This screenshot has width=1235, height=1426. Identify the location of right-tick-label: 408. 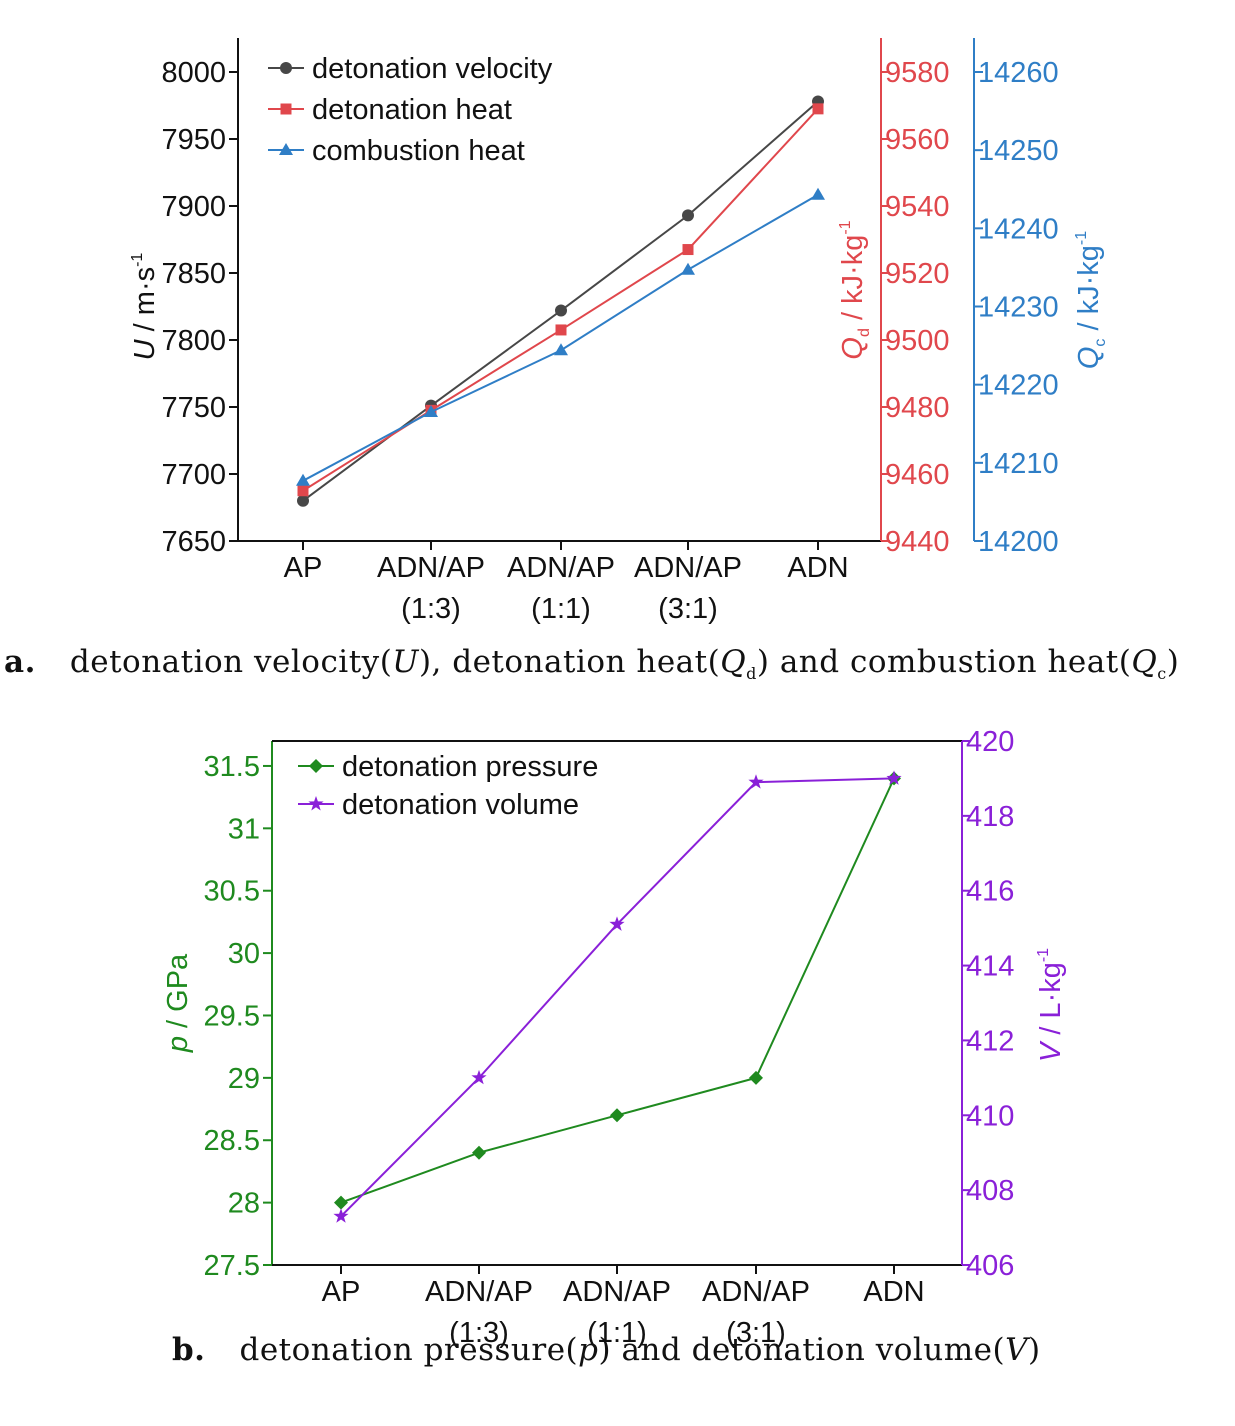
(990, 1191).